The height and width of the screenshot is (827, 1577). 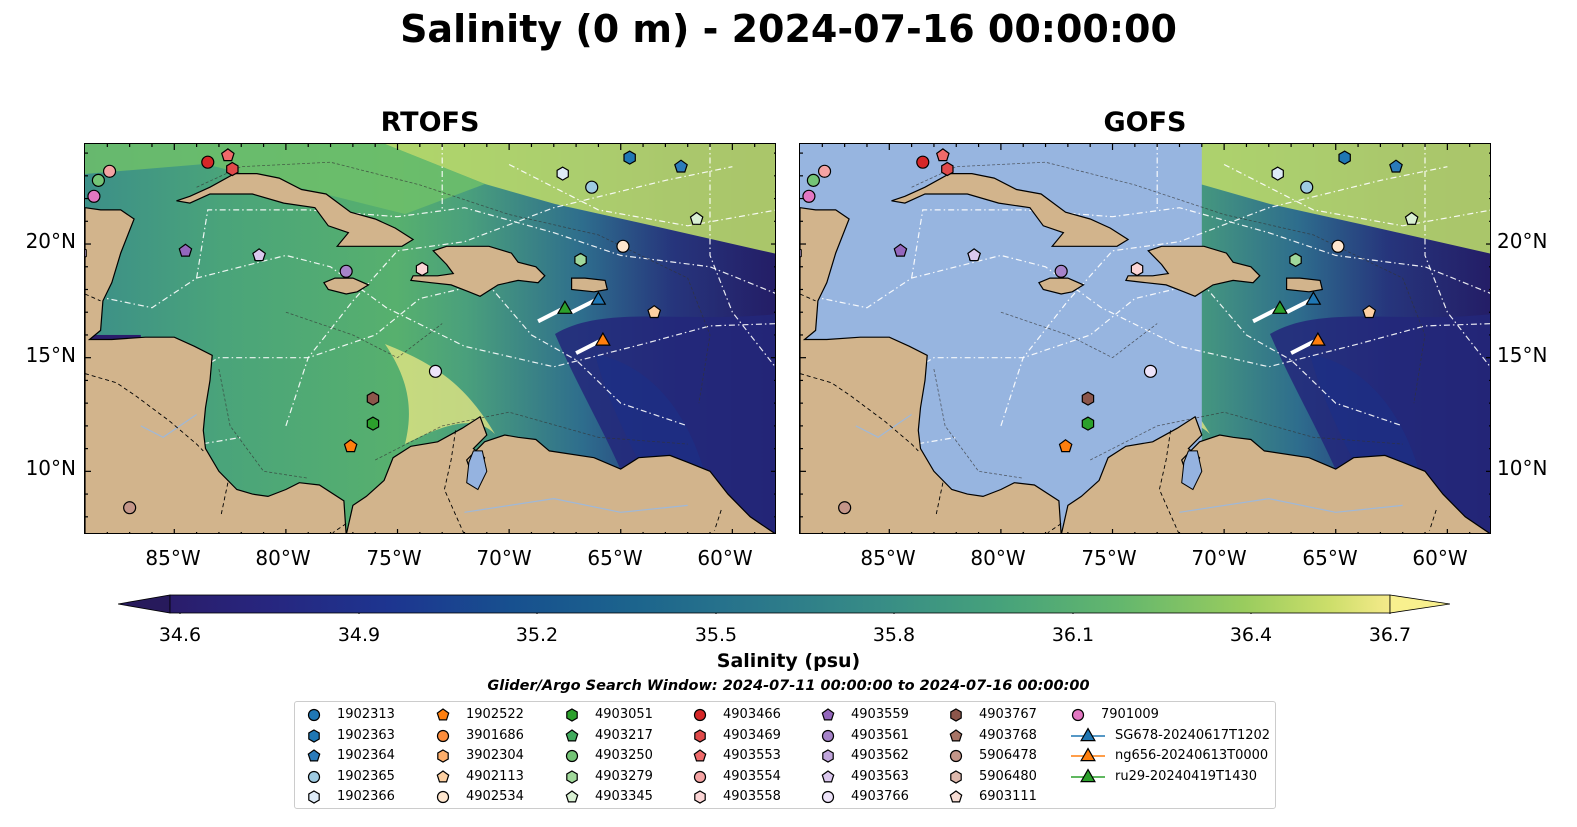 I want to click on lon-label-65w-left: 65°W, so click(x=615, y=558).